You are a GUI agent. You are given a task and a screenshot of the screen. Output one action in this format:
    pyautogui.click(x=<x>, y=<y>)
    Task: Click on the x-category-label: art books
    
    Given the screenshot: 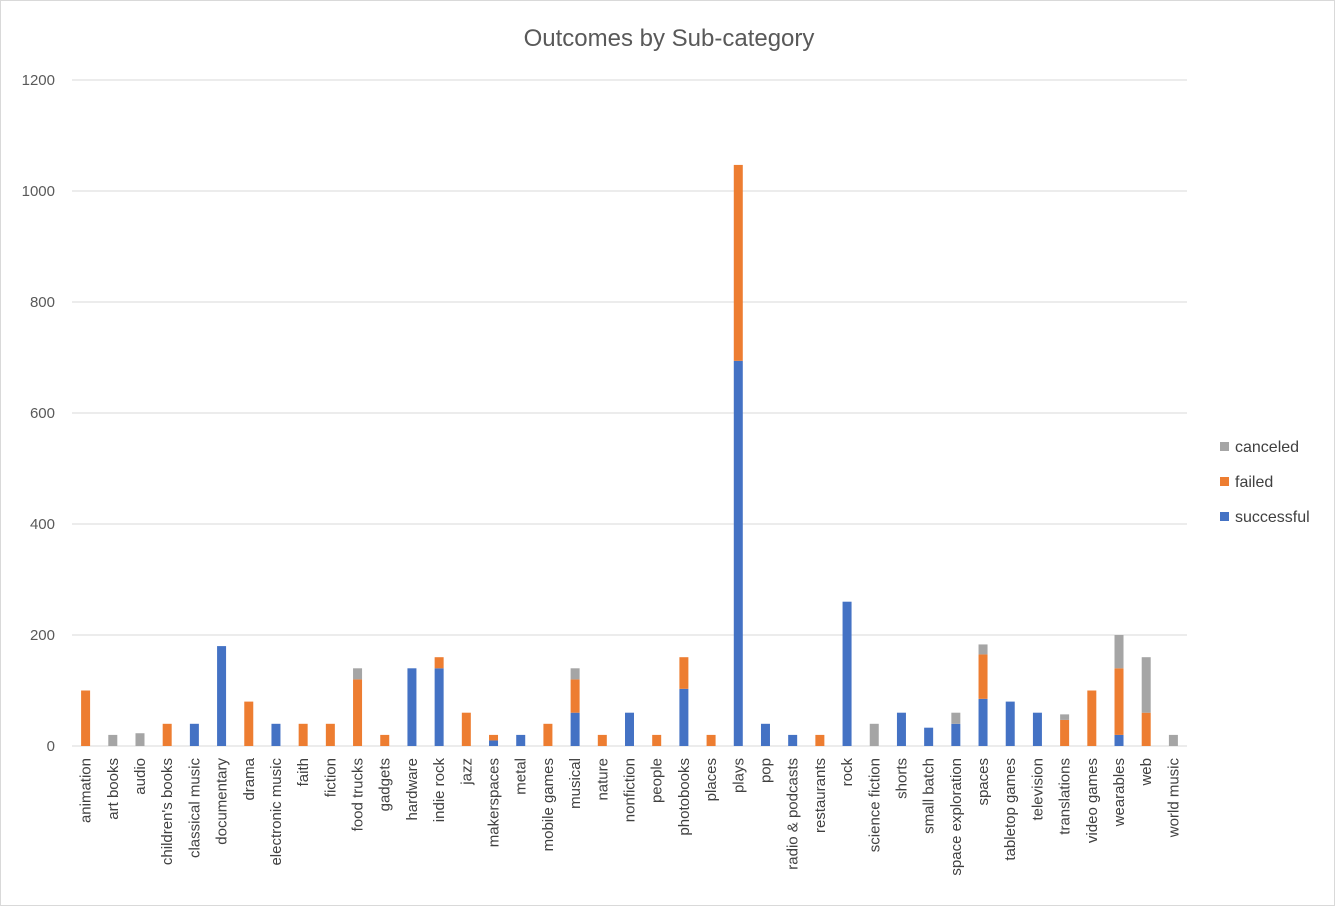 What is the action you would take?
    pyautogui.click(x=113, y=789)
    